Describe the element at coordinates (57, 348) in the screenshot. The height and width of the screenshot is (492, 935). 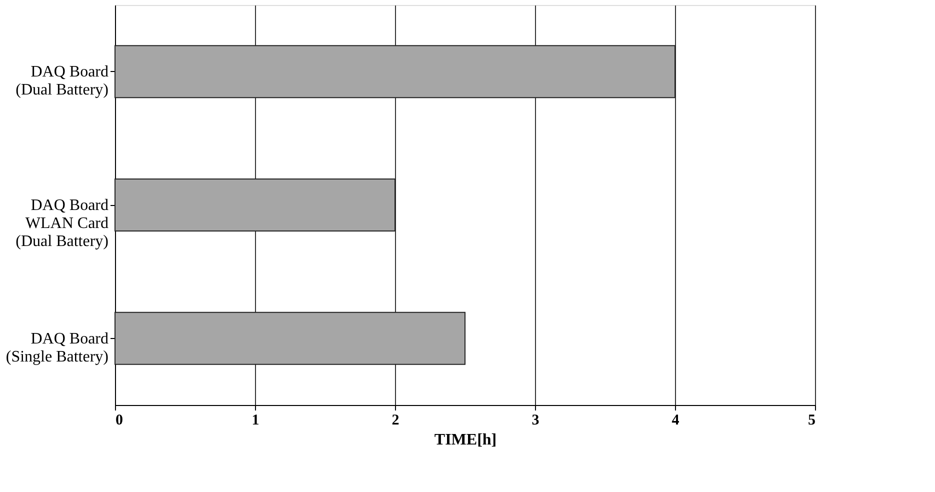
I see `y-tick-label: DAQ Board (Single Battery)` at that location.